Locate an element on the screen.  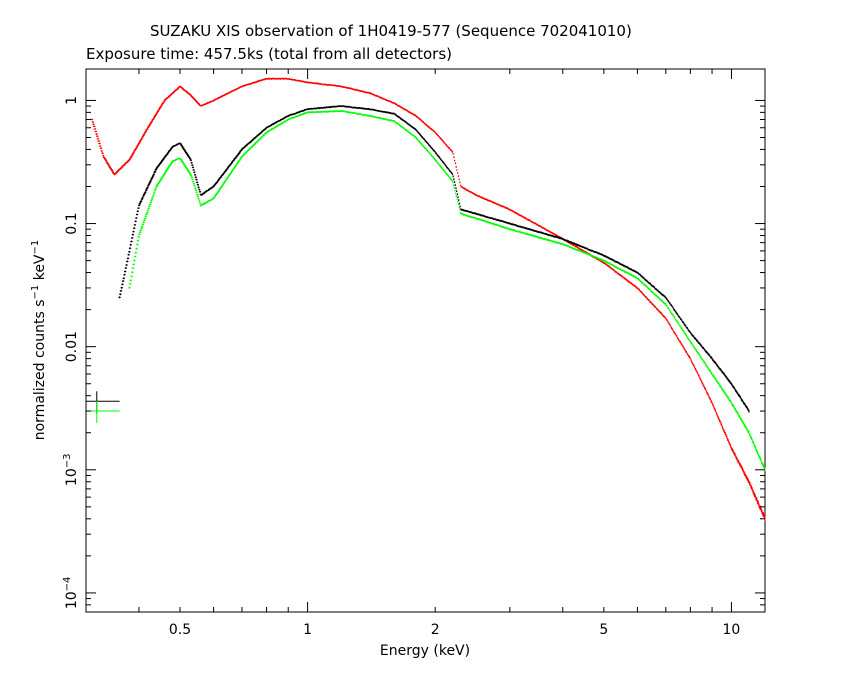
y-tick-label: 10−4 is located at coordinates (71, 593).